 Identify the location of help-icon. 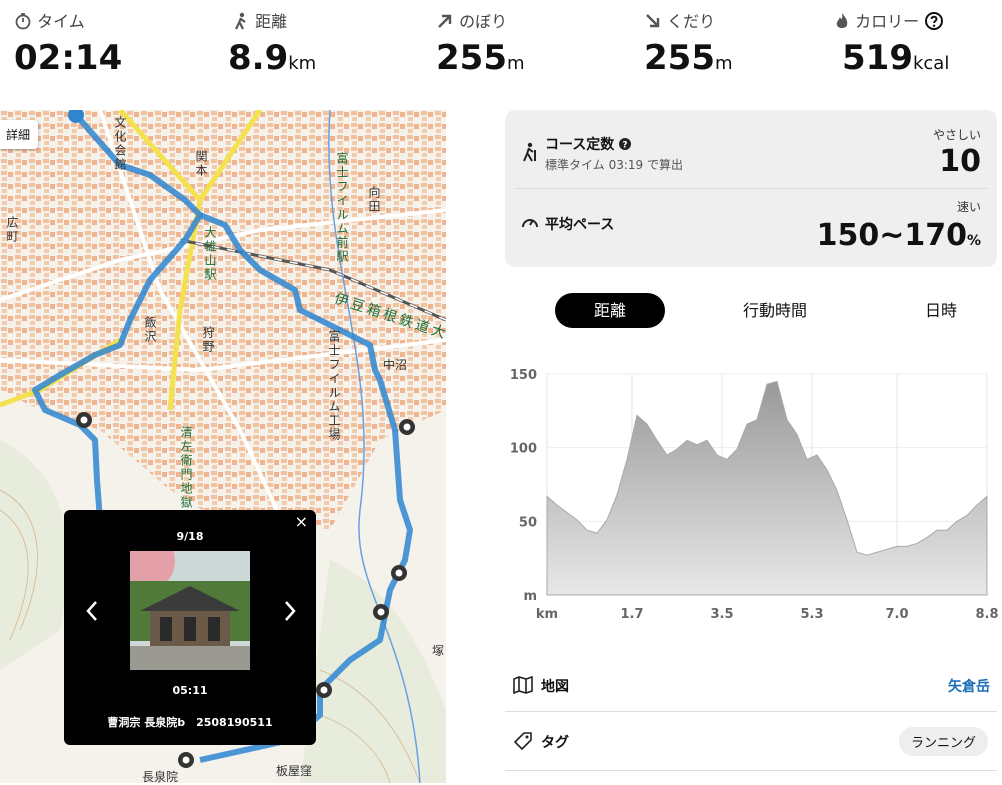
(934, 21).